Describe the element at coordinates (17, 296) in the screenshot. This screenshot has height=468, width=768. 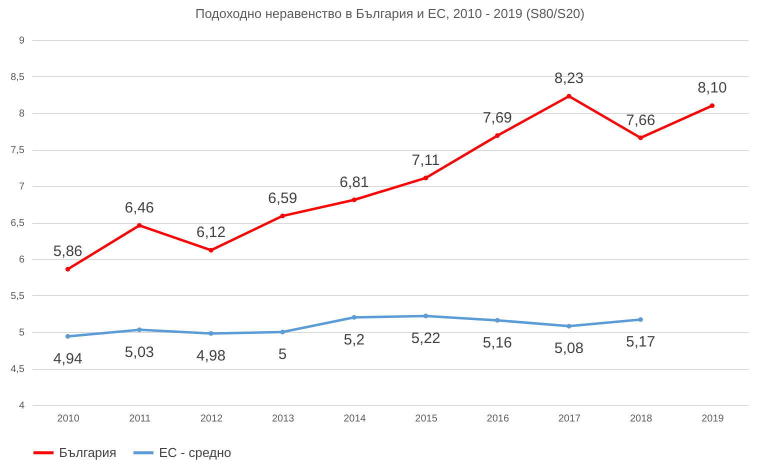
I see `y-tick-label: 5,5` at that location.